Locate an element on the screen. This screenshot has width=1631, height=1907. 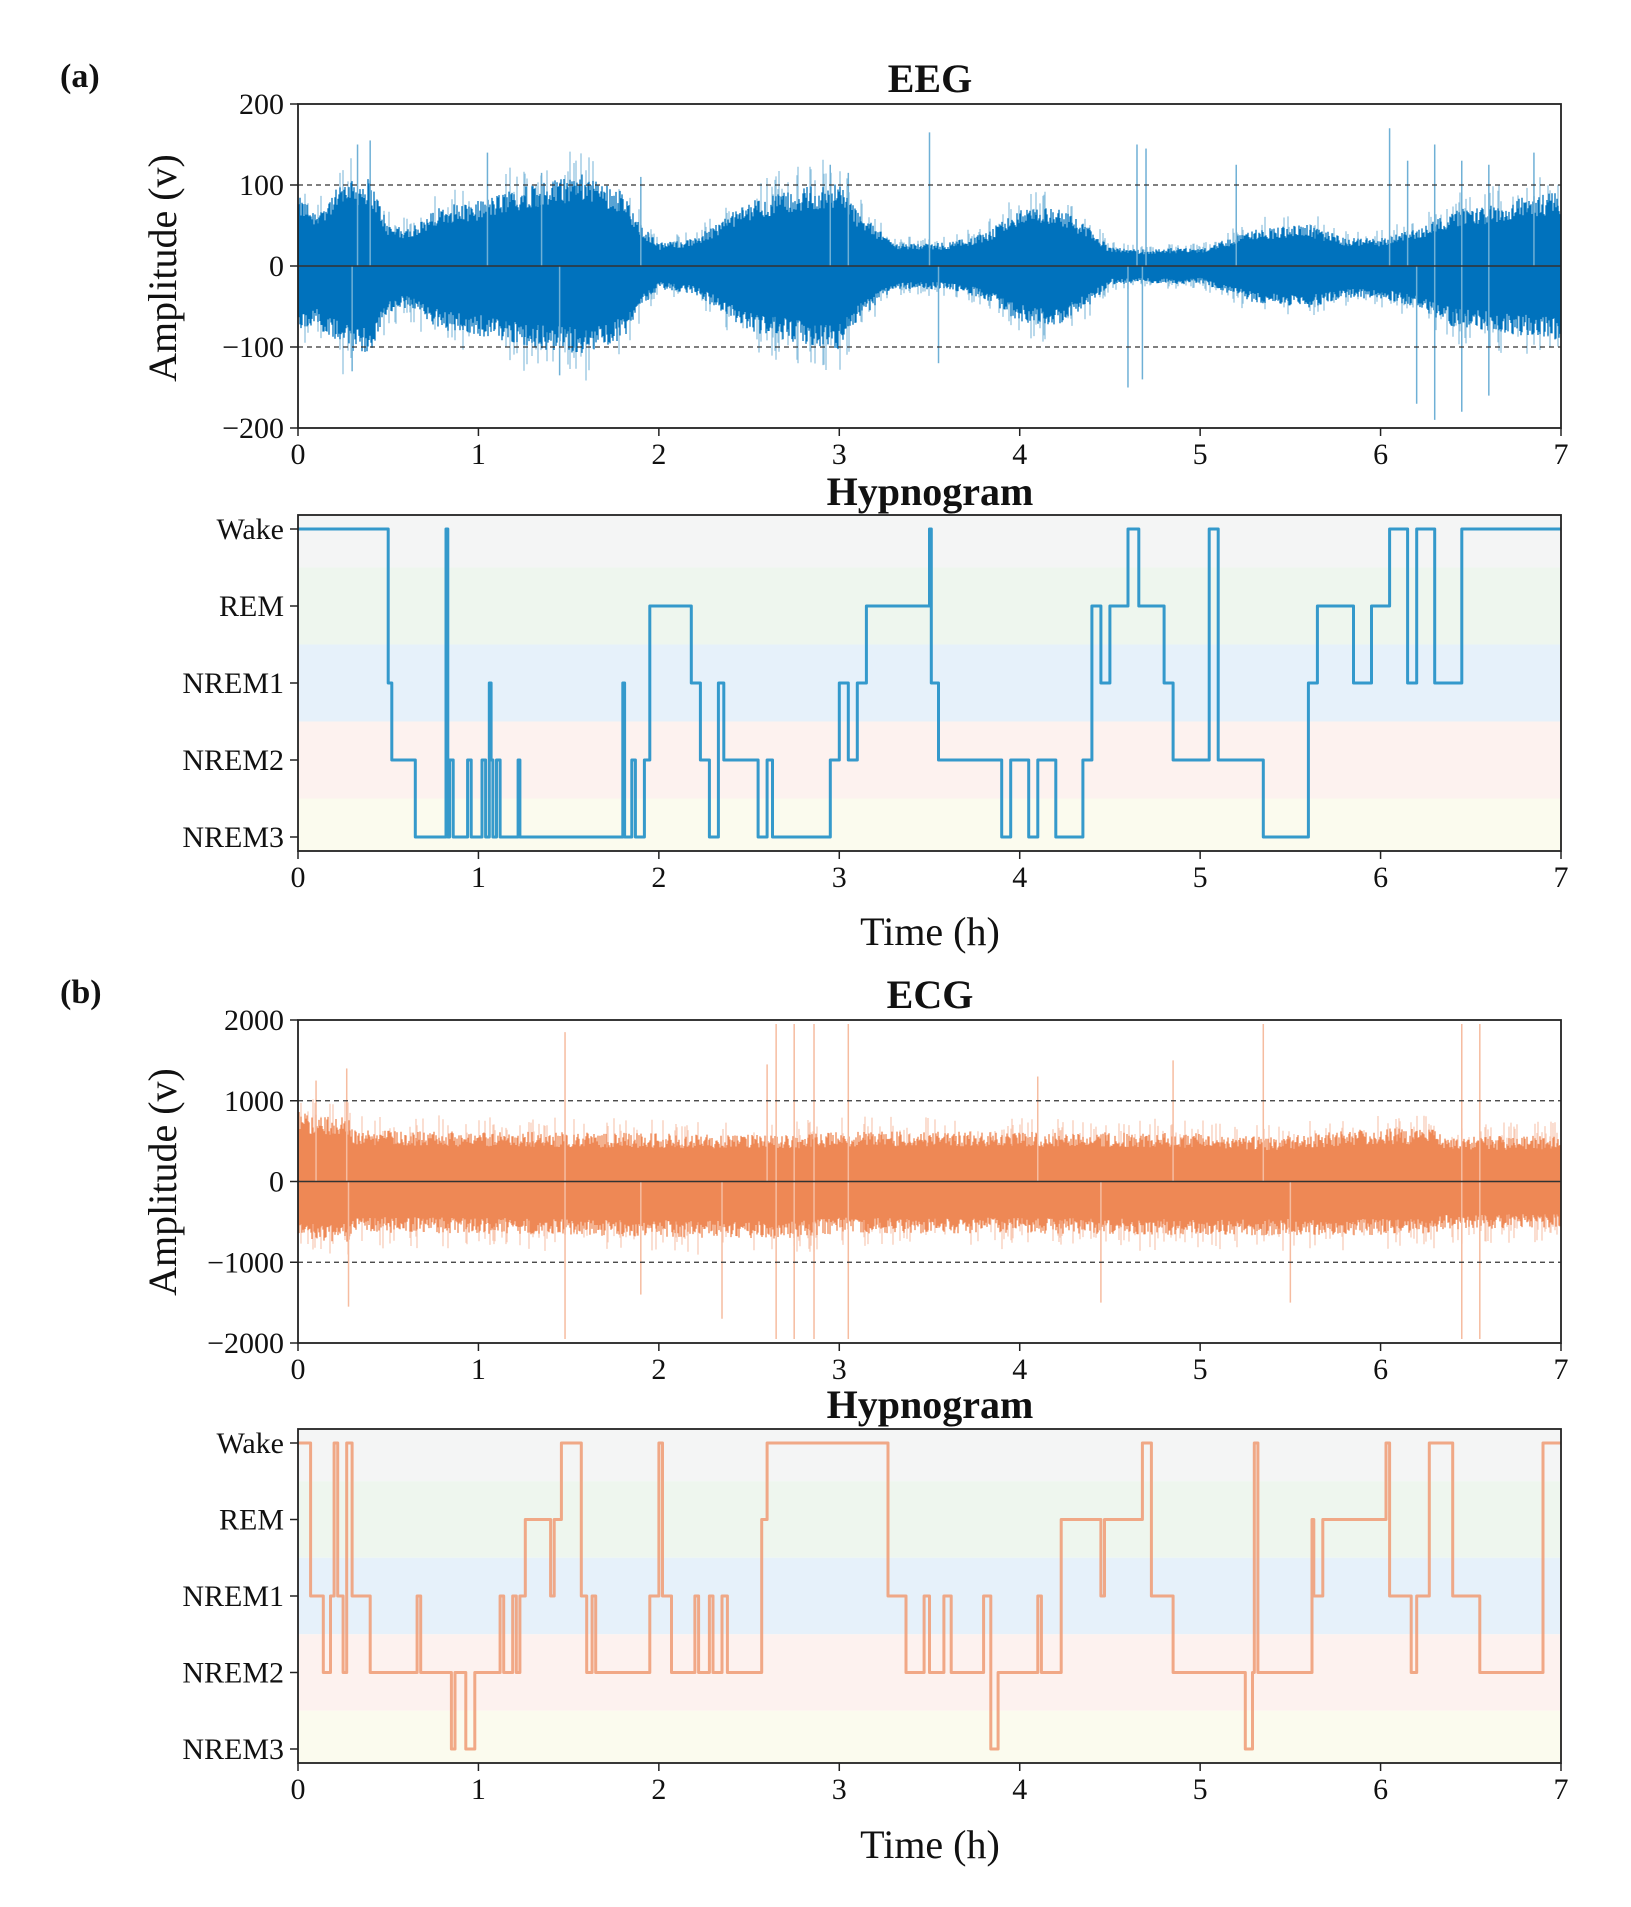
ecg-ytick-label: 0 is located at coordinates (276, 1182).